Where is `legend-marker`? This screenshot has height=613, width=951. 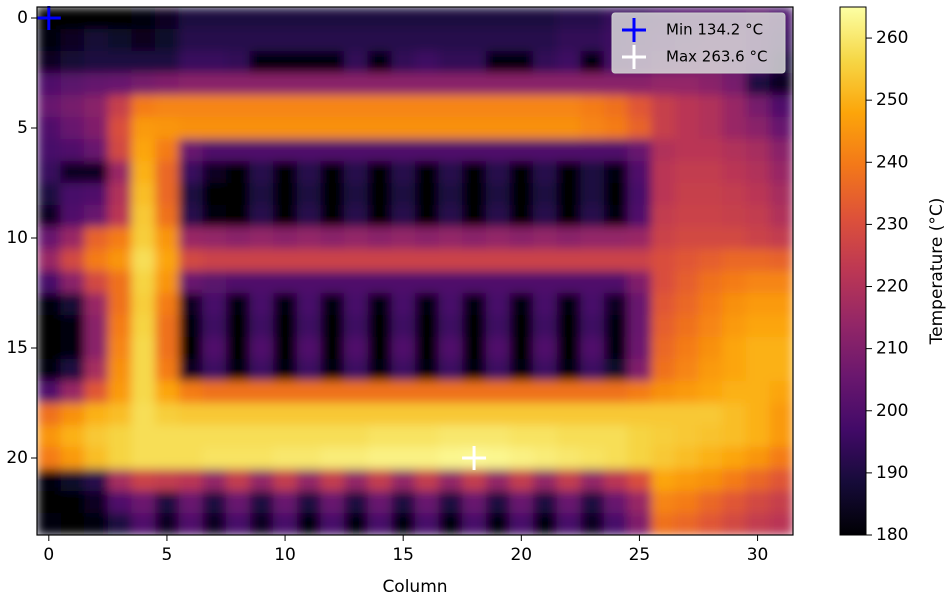 legend-marker is located at coordinates (634, 57).